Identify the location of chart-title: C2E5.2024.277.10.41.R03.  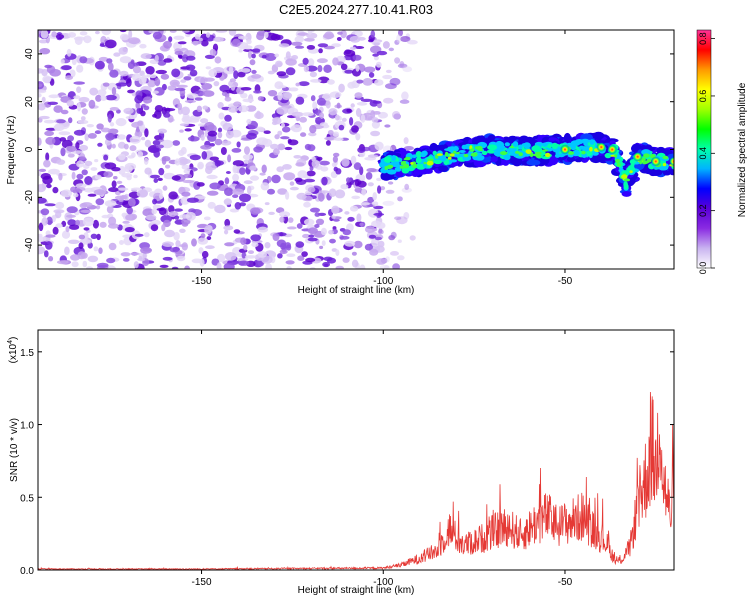
(356, 9).